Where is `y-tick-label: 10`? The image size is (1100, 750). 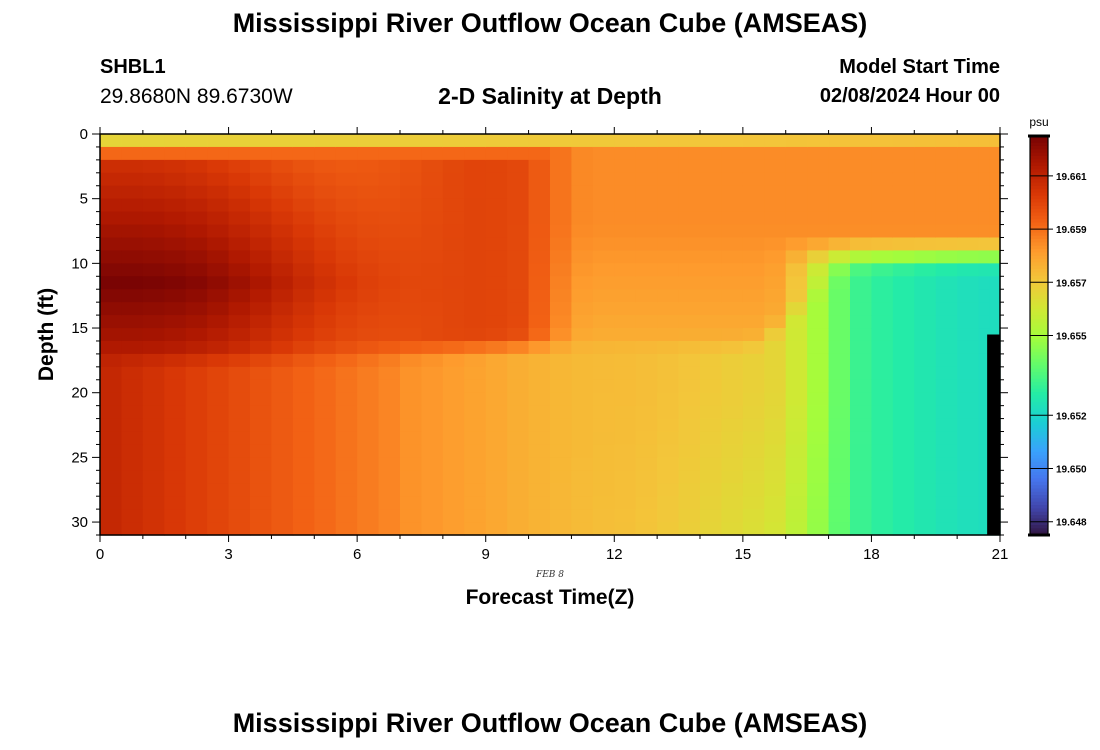
y-tick-label: 10 is located at coordinates (79, 263).